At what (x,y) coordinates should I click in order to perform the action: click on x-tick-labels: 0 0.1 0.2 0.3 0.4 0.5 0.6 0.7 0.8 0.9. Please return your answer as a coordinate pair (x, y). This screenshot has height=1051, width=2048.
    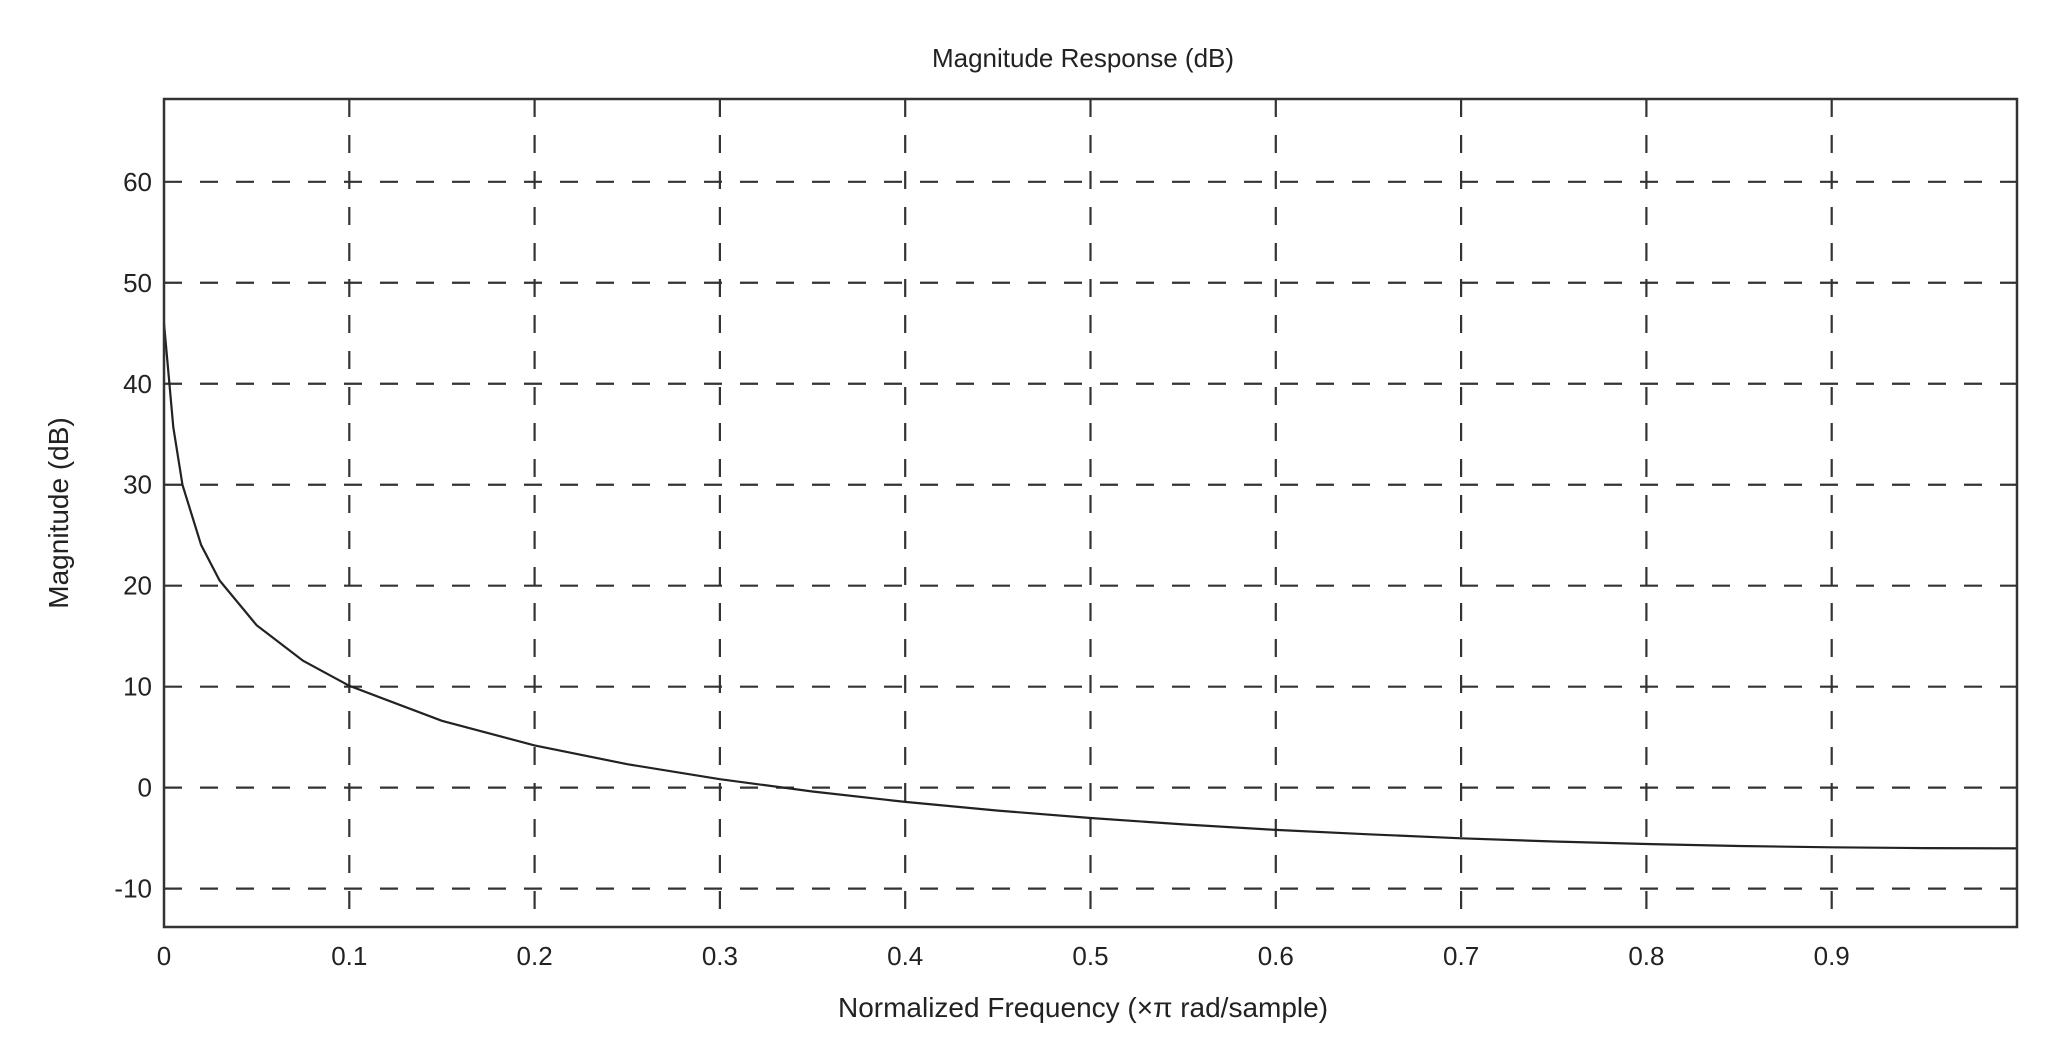
    Looking at the image, I should click on (1003, 956).